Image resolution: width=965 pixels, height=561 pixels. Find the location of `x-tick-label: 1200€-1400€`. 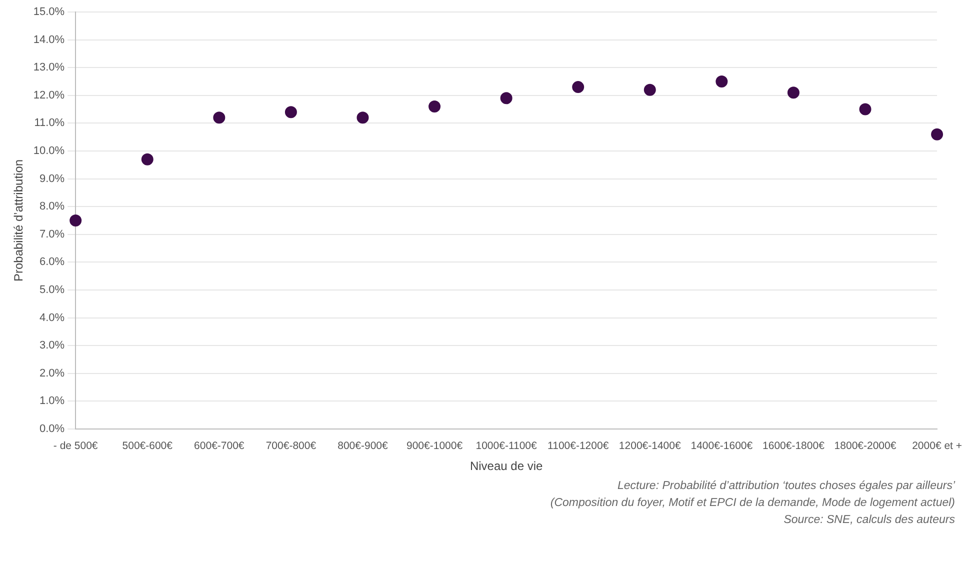

x-tick-label: 1200€-1400€ is located at coordinates (649, 446).